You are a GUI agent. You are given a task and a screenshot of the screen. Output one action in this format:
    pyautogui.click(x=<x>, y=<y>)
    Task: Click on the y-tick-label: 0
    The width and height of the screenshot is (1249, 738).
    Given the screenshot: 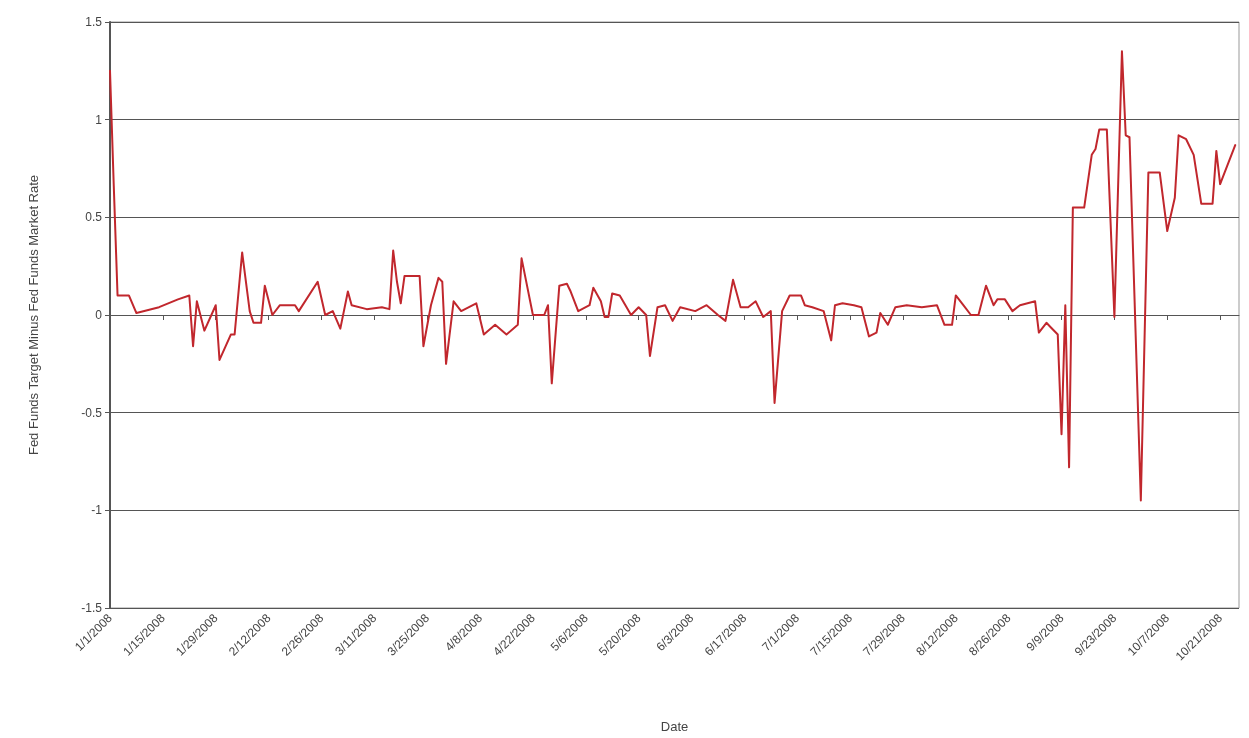 What is the action you would take?
    pyautogui.click(x=99, y=315)
    